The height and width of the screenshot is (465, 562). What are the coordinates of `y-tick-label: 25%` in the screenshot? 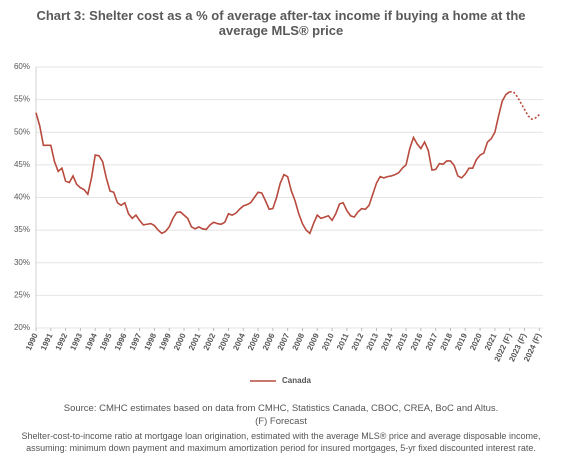 It's located at (22, 294).